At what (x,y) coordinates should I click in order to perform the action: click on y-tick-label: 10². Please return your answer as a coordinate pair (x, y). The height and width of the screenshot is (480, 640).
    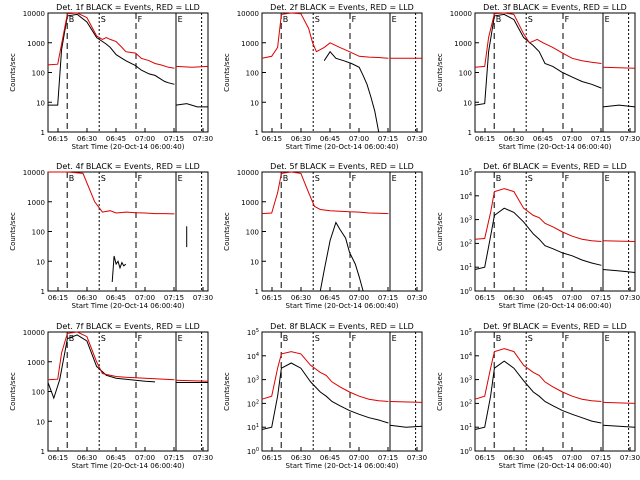
    Looking at the image, I should click on (253, 403).